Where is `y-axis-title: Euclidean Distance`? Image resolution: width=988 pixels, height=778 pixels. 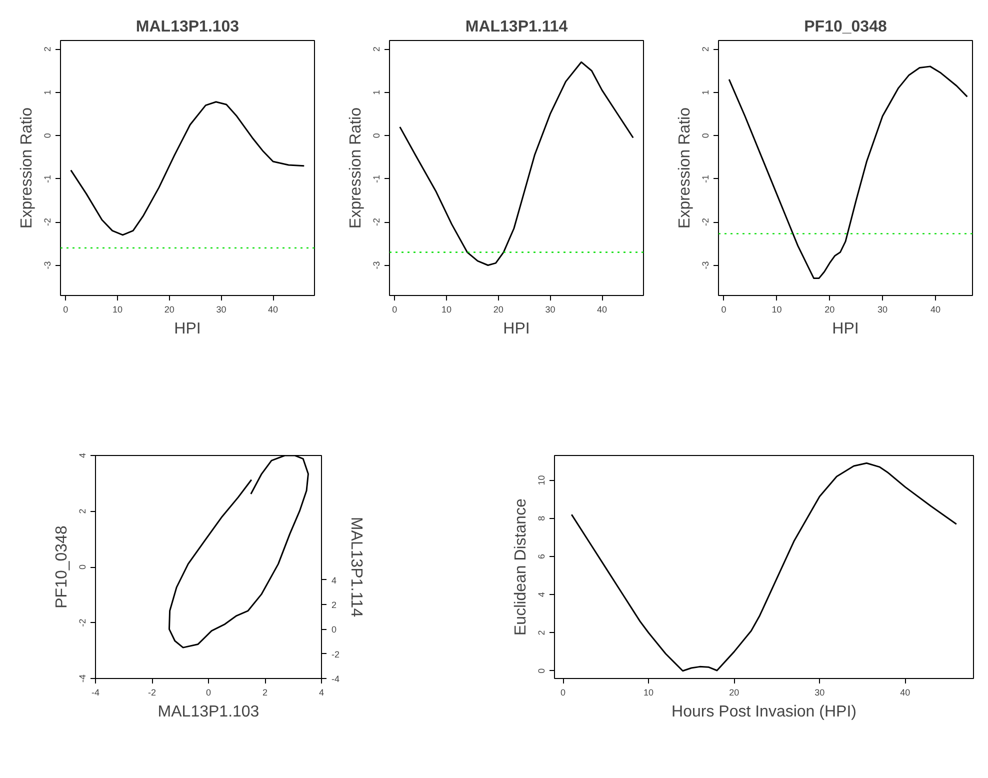 y-axis-title: Euclidean Distance is located at coordinates (521, 567).